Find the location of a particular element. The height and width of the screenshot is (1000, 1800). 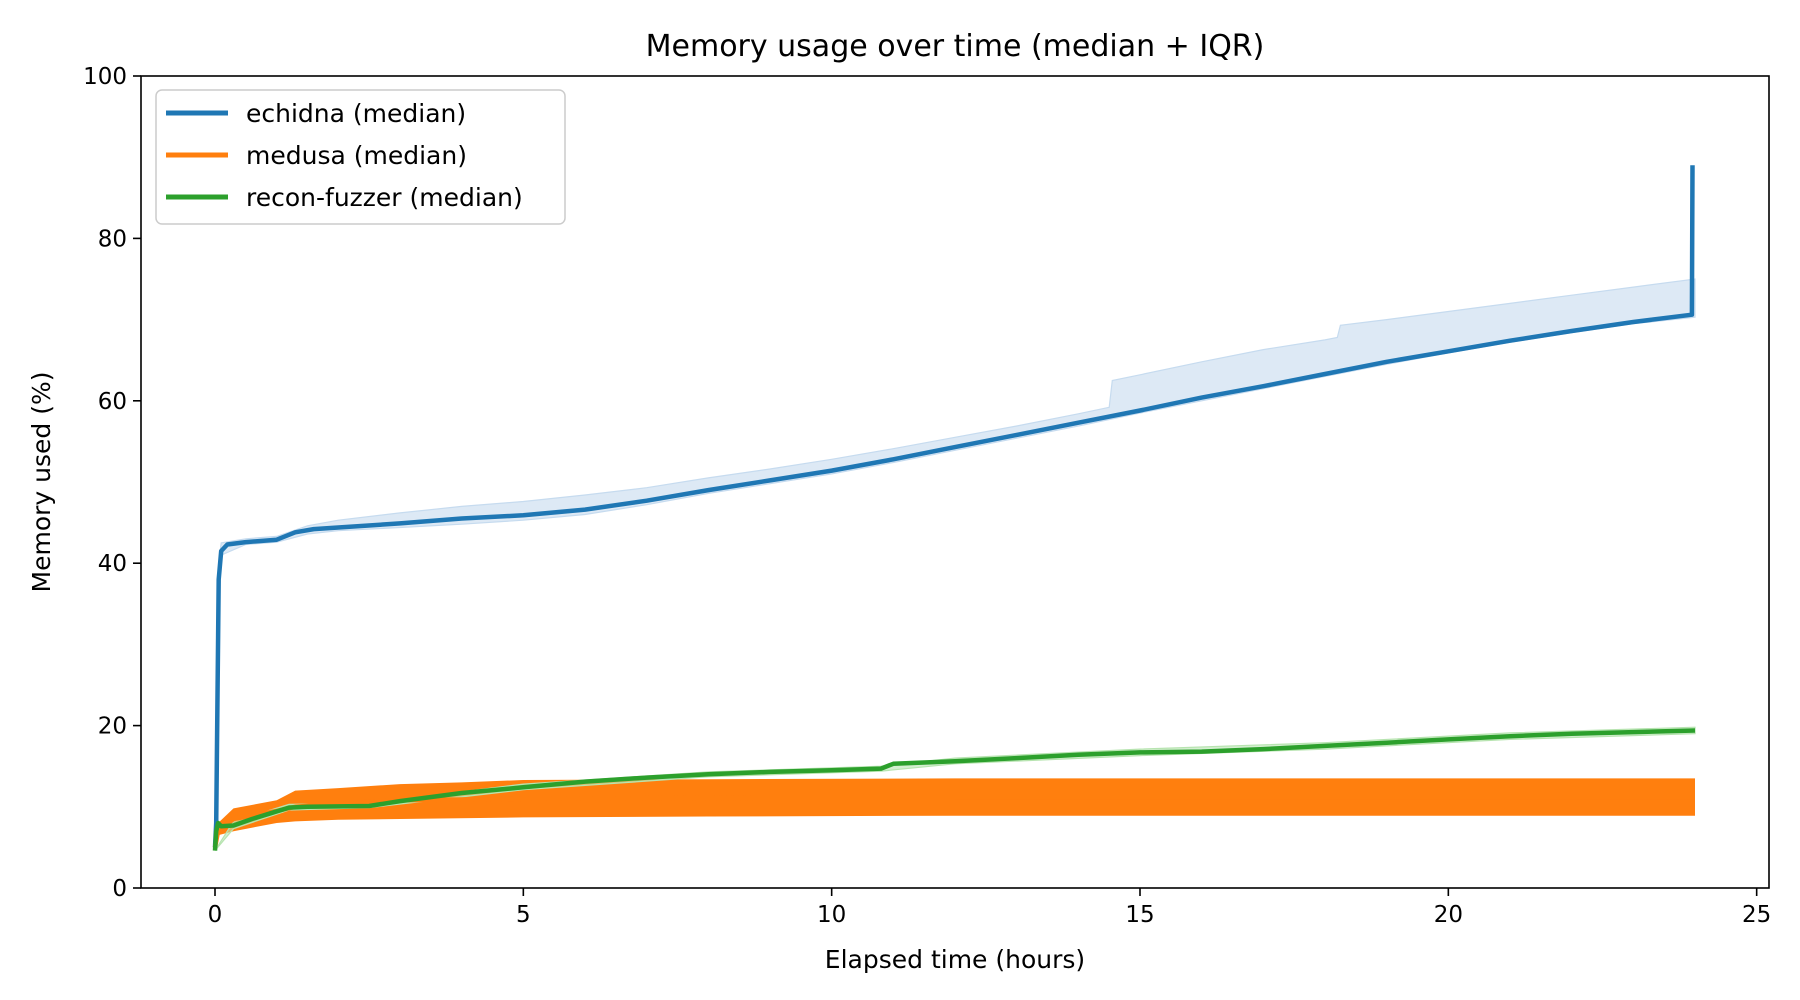

recon-fuzzer-median-line is located at coordinates (954, 789).